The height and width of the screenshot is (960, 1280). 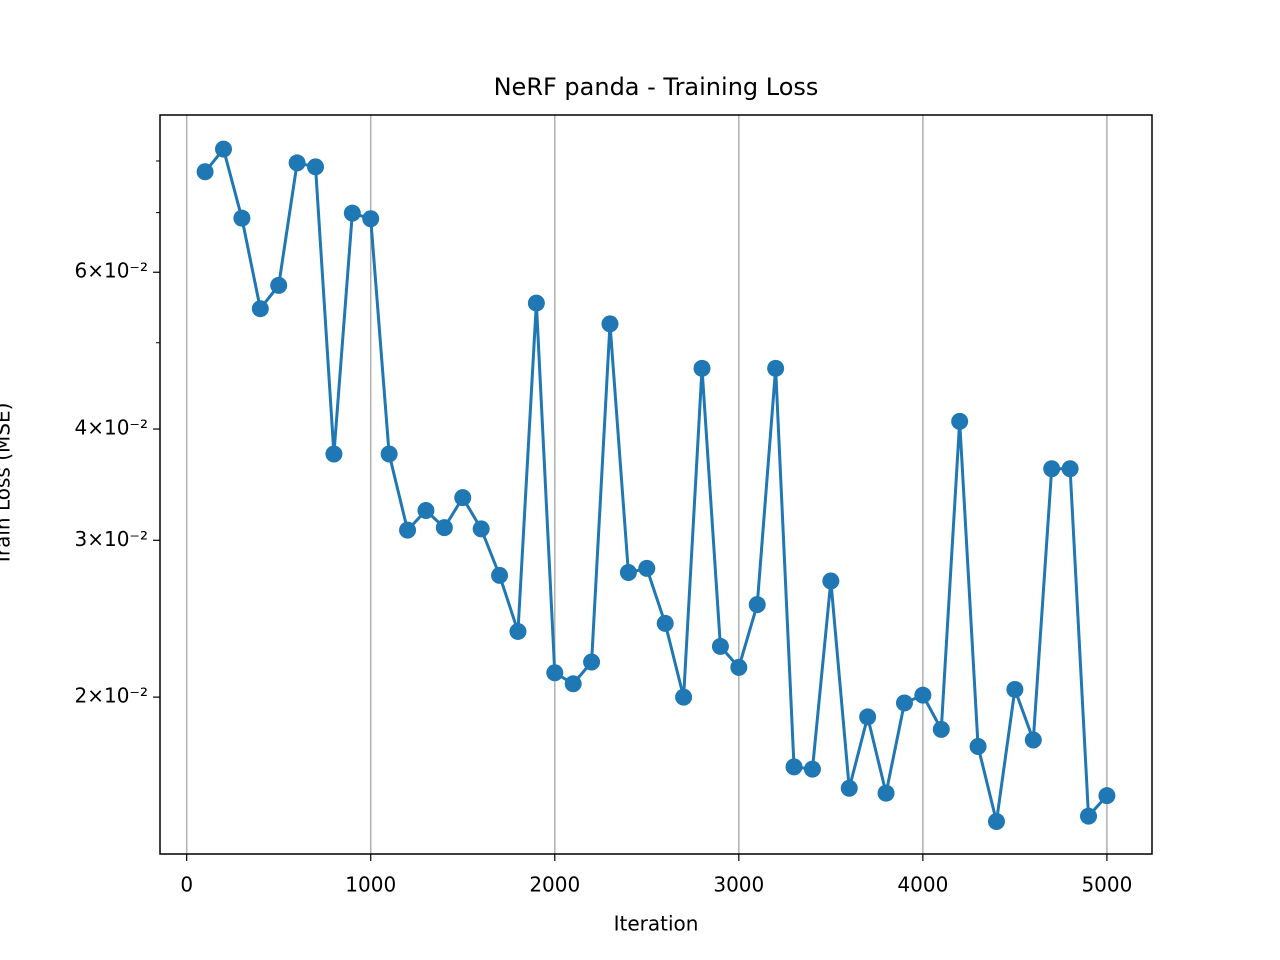 What do you see at coordinates (656, 924) in the screenshot?
I see `x-axis-label: Iteration` at bounding box center [656, 924].